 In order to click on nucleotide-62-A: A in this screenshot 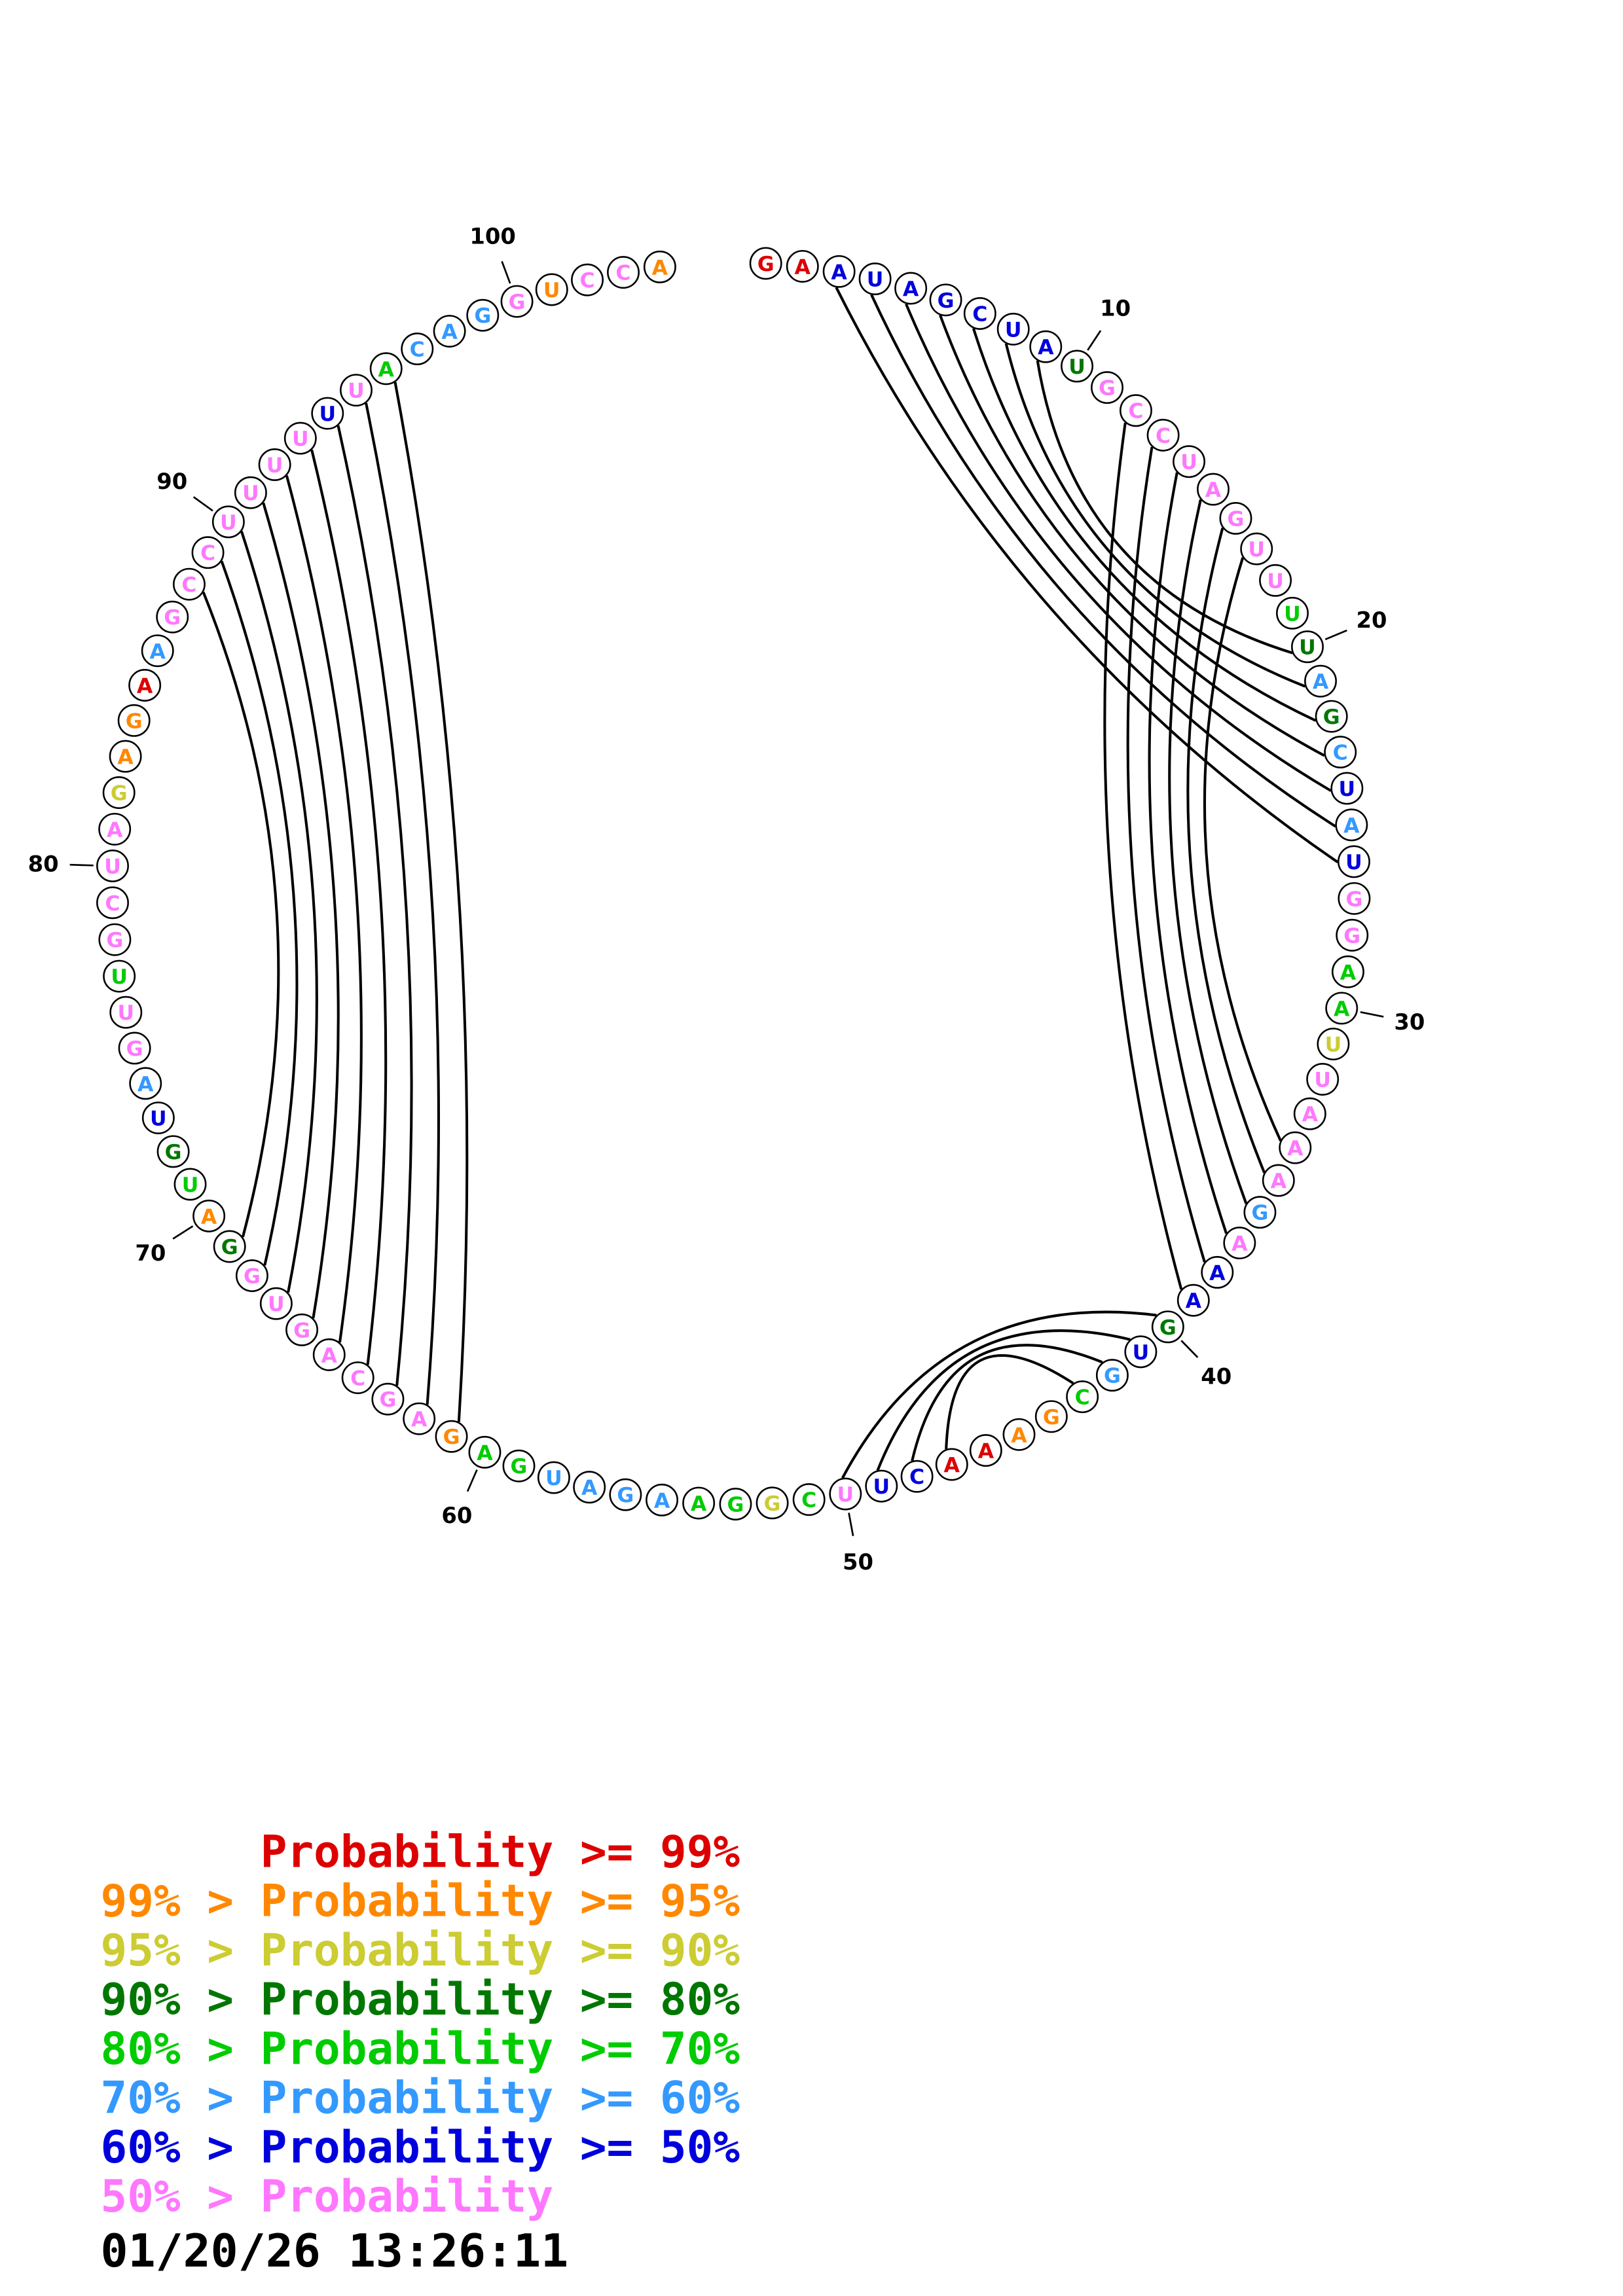, I will do `click(419, 1418)`.